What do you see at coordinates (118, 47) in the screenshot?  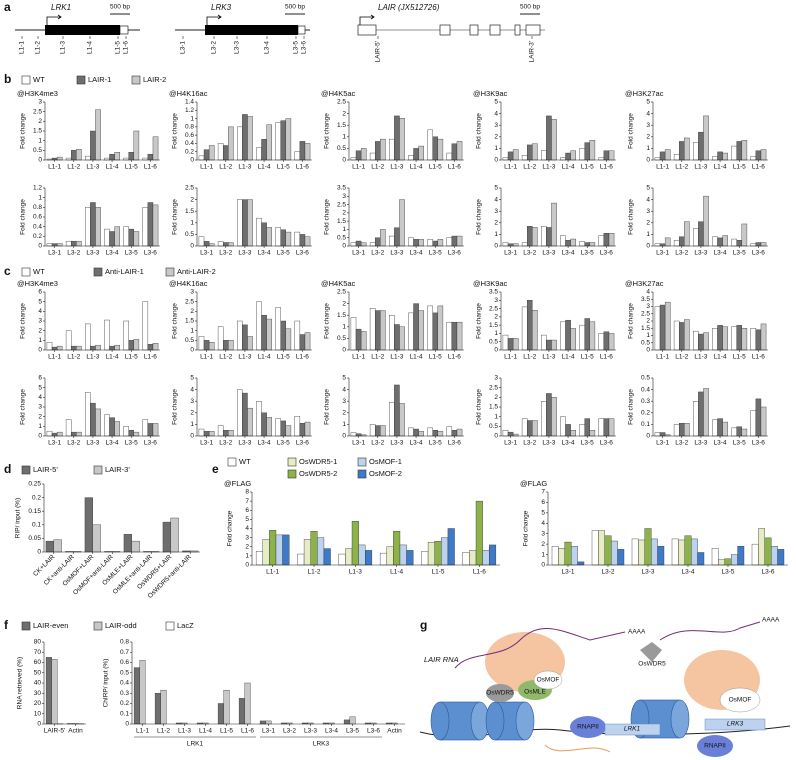 I see `primer-label: L1-5` at bounding box center [118, 47].